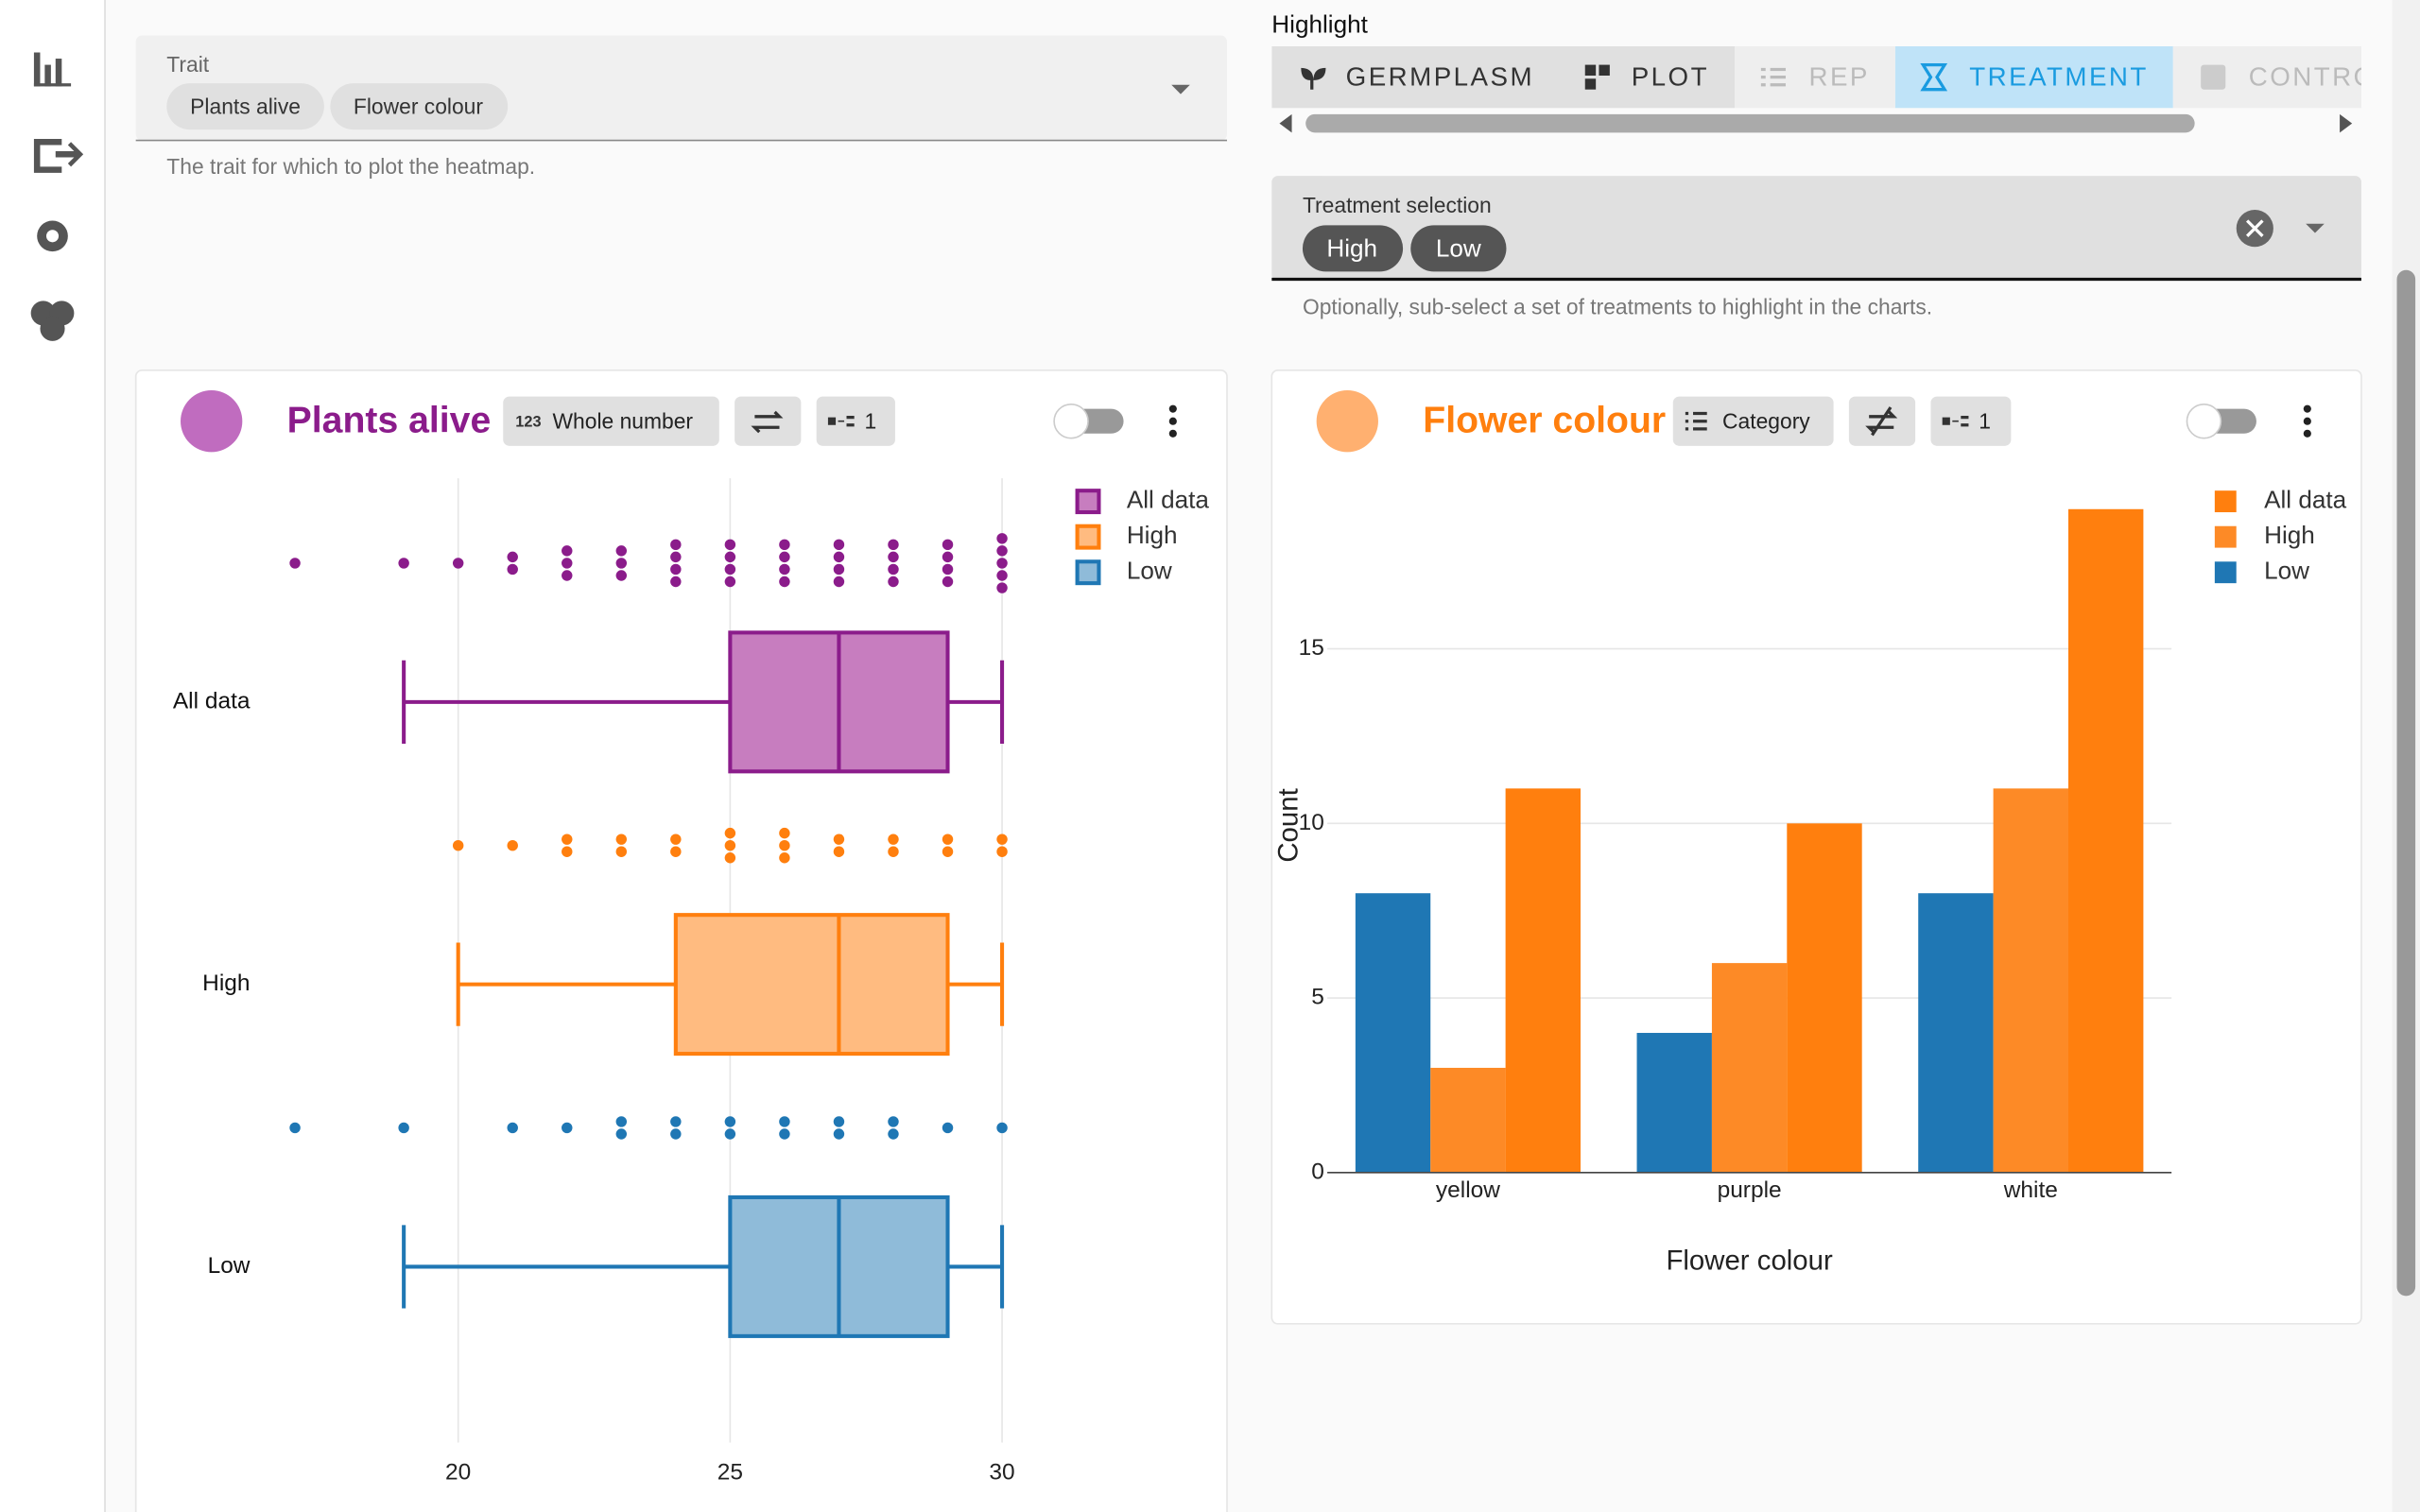  What do you see at coordinates (57, 196) in the screenshot?
I see `sidebar-icons` at bounding box center [57, 196].